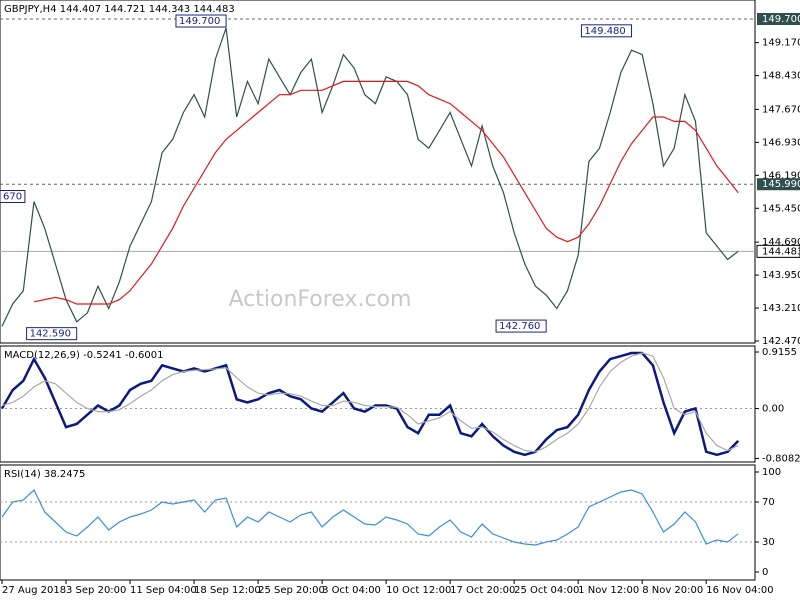 The width and height of the screenshot is (800, 600). Describe the element at coordinates (781, 242) in the screenshot. I see `y-tick-label: 144.690` at that location.